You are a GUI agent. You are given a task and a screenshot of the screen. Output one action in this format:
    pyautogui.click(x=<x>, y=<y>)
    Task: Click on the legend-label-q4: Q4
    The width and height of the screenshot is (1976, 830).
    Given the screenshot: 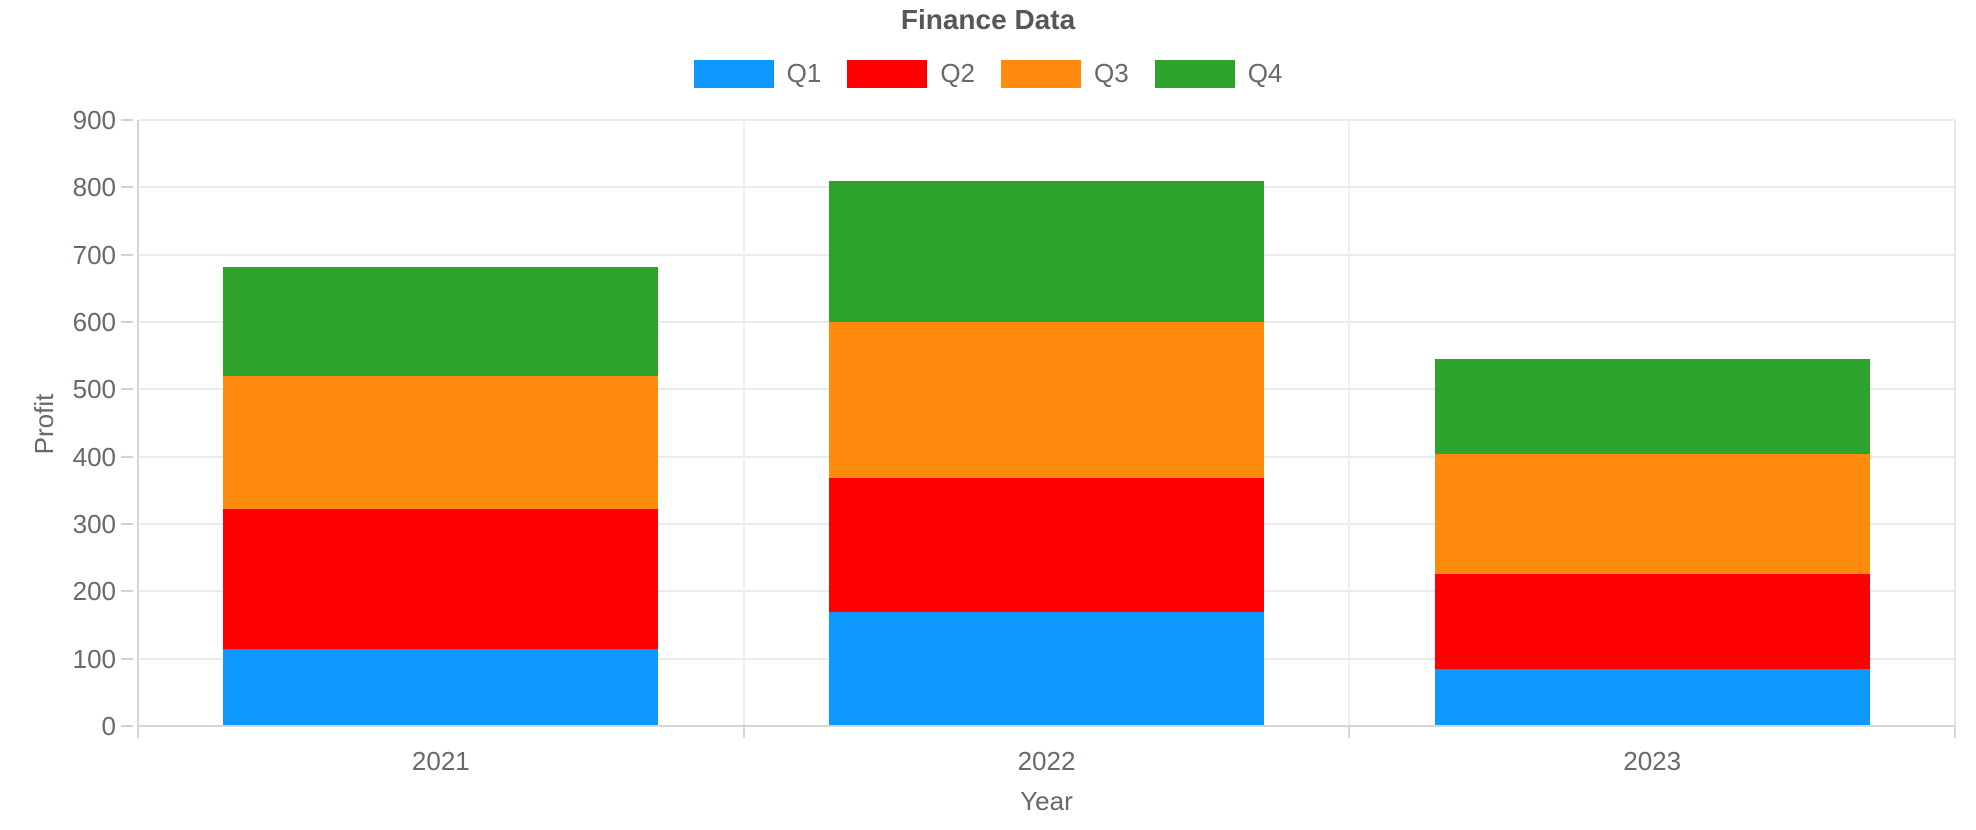 What is the action you would take?
    pyautogui.click(x=1265, y=73)
    